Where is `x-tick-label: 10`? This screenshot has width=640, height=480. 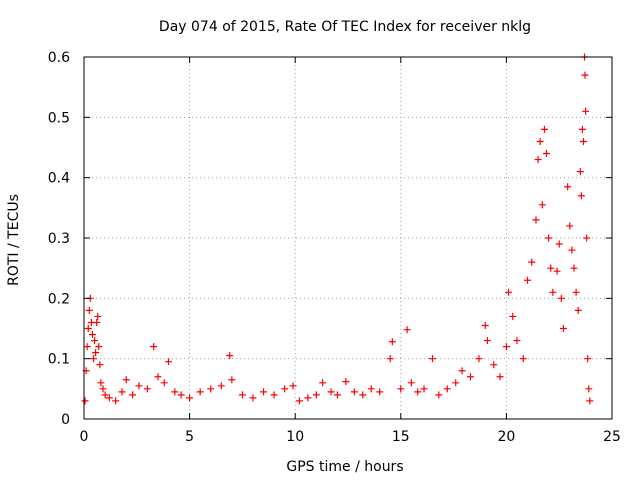 x-tick-label: 10 is located at coordinates (295, 437).